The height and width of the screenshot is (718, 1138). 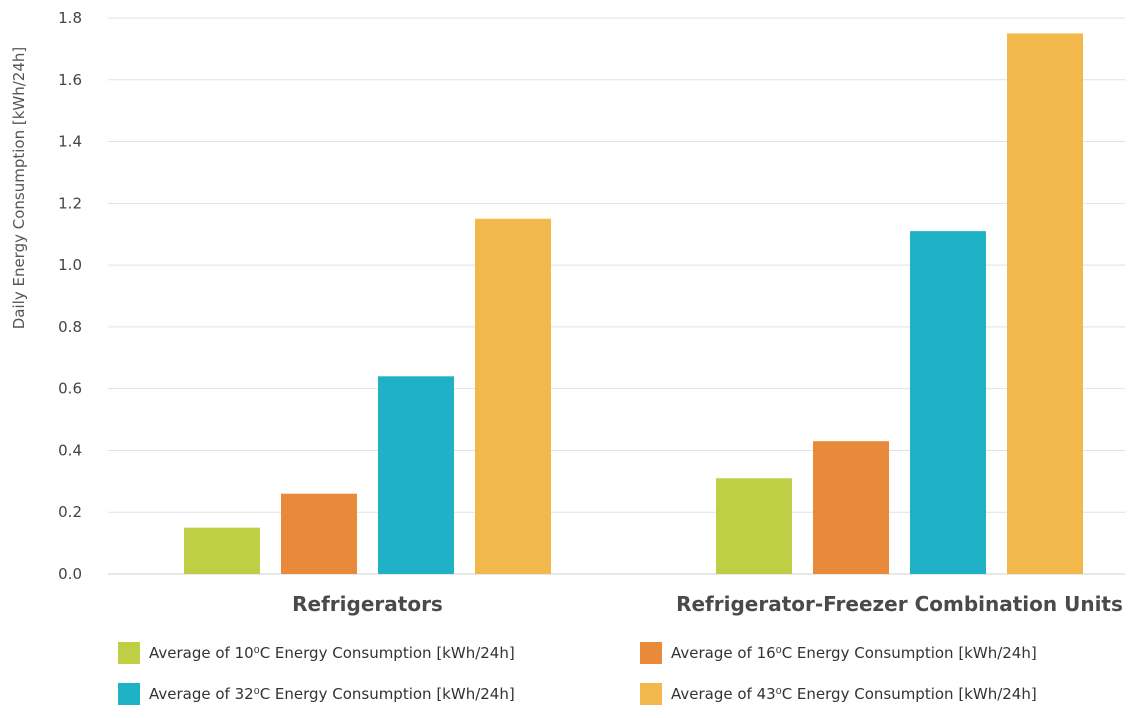 I want to click on y-tick-label: 1.6, so click(x=70, y=80).